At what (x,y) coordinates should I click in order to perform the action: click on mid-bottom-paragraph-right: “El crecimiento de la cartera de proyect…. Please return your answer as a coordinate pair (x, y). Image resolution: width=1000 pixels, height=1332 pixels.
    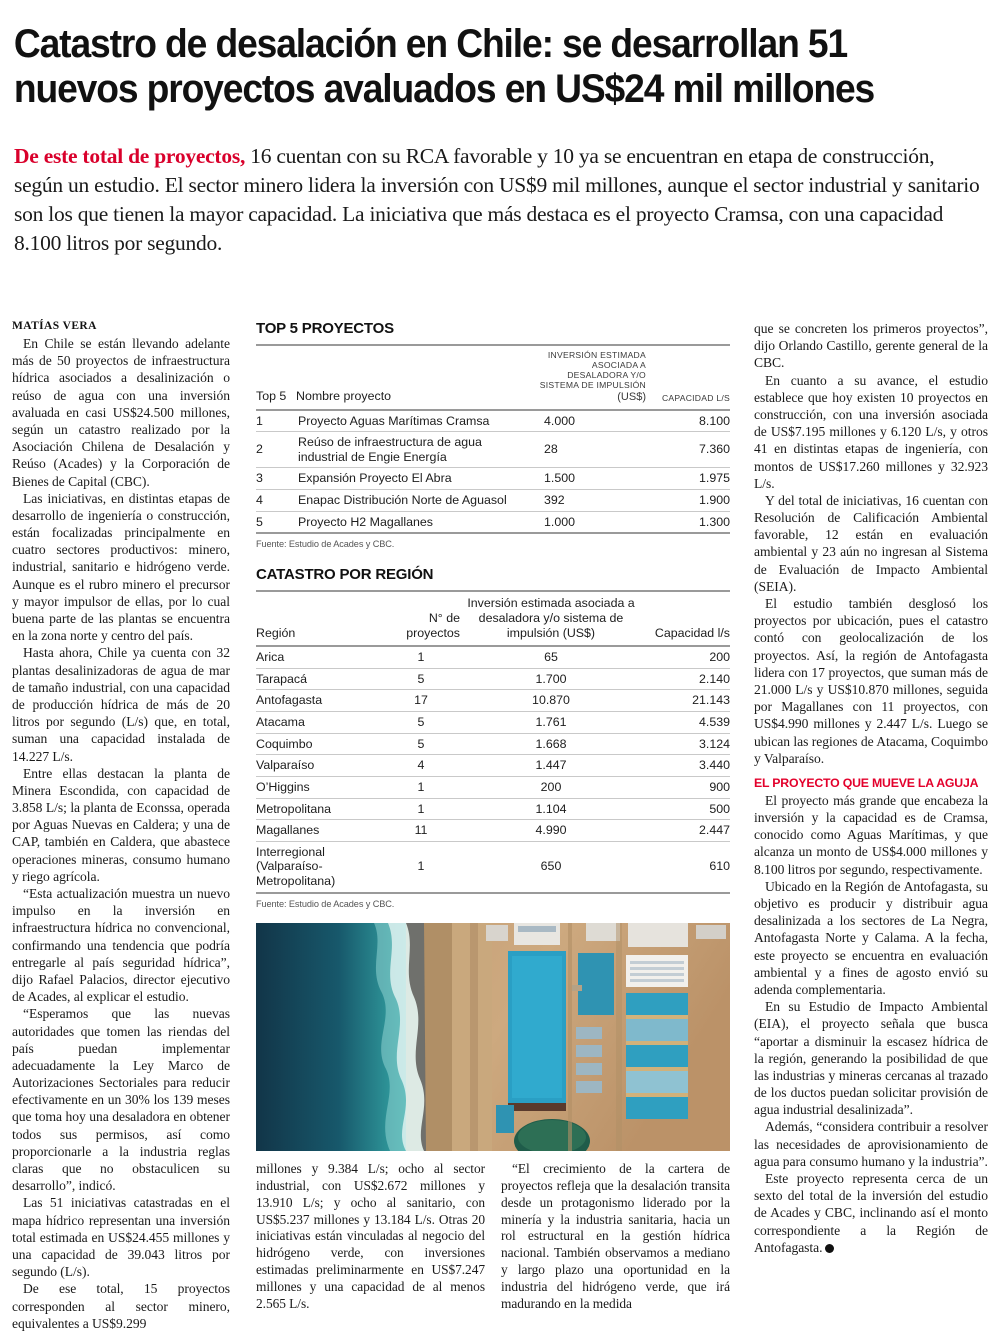
    Looking at the image, I should click on (615, 1236).